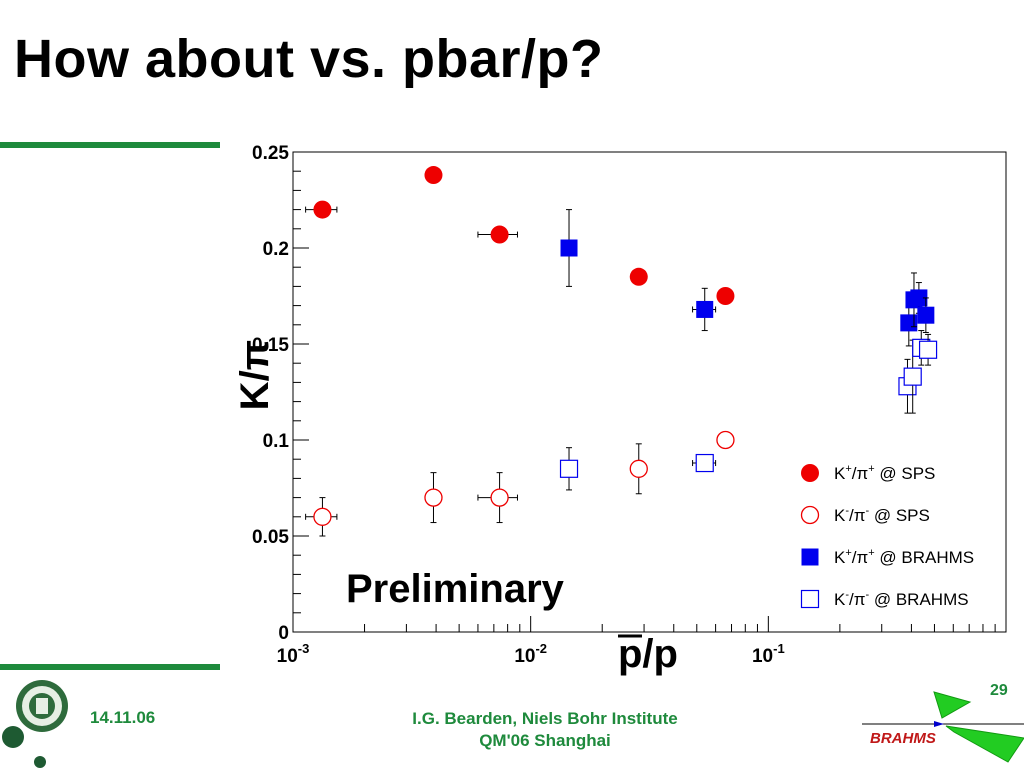 The width and height of the screenshot is (1024, 769). I want to click on y-tick-label: 0.05, so click(270, 537).